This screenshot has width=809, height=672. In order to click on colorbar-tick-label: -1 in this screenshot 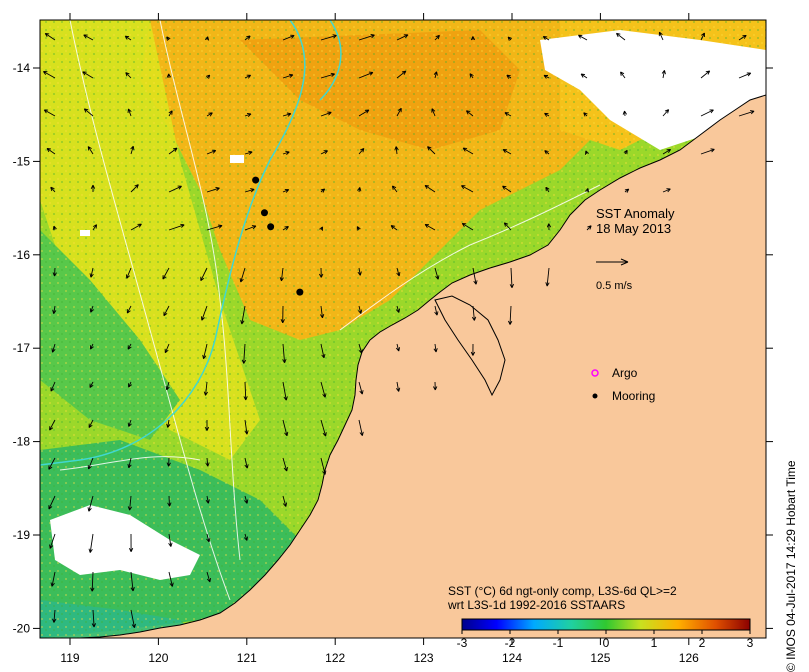, I will do `click(558, 643)`.